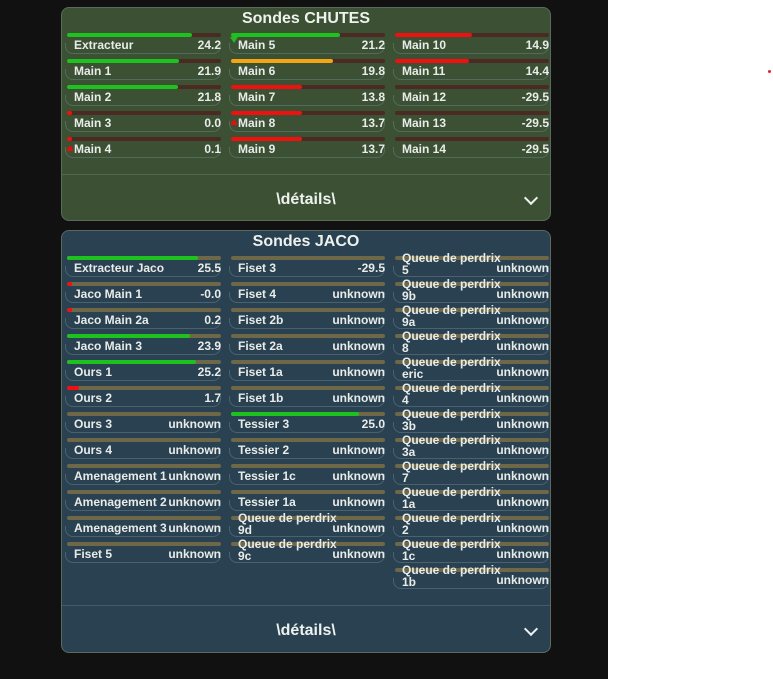  I want to click on sensor-name: Jaco Main 3, so click(108, 346).